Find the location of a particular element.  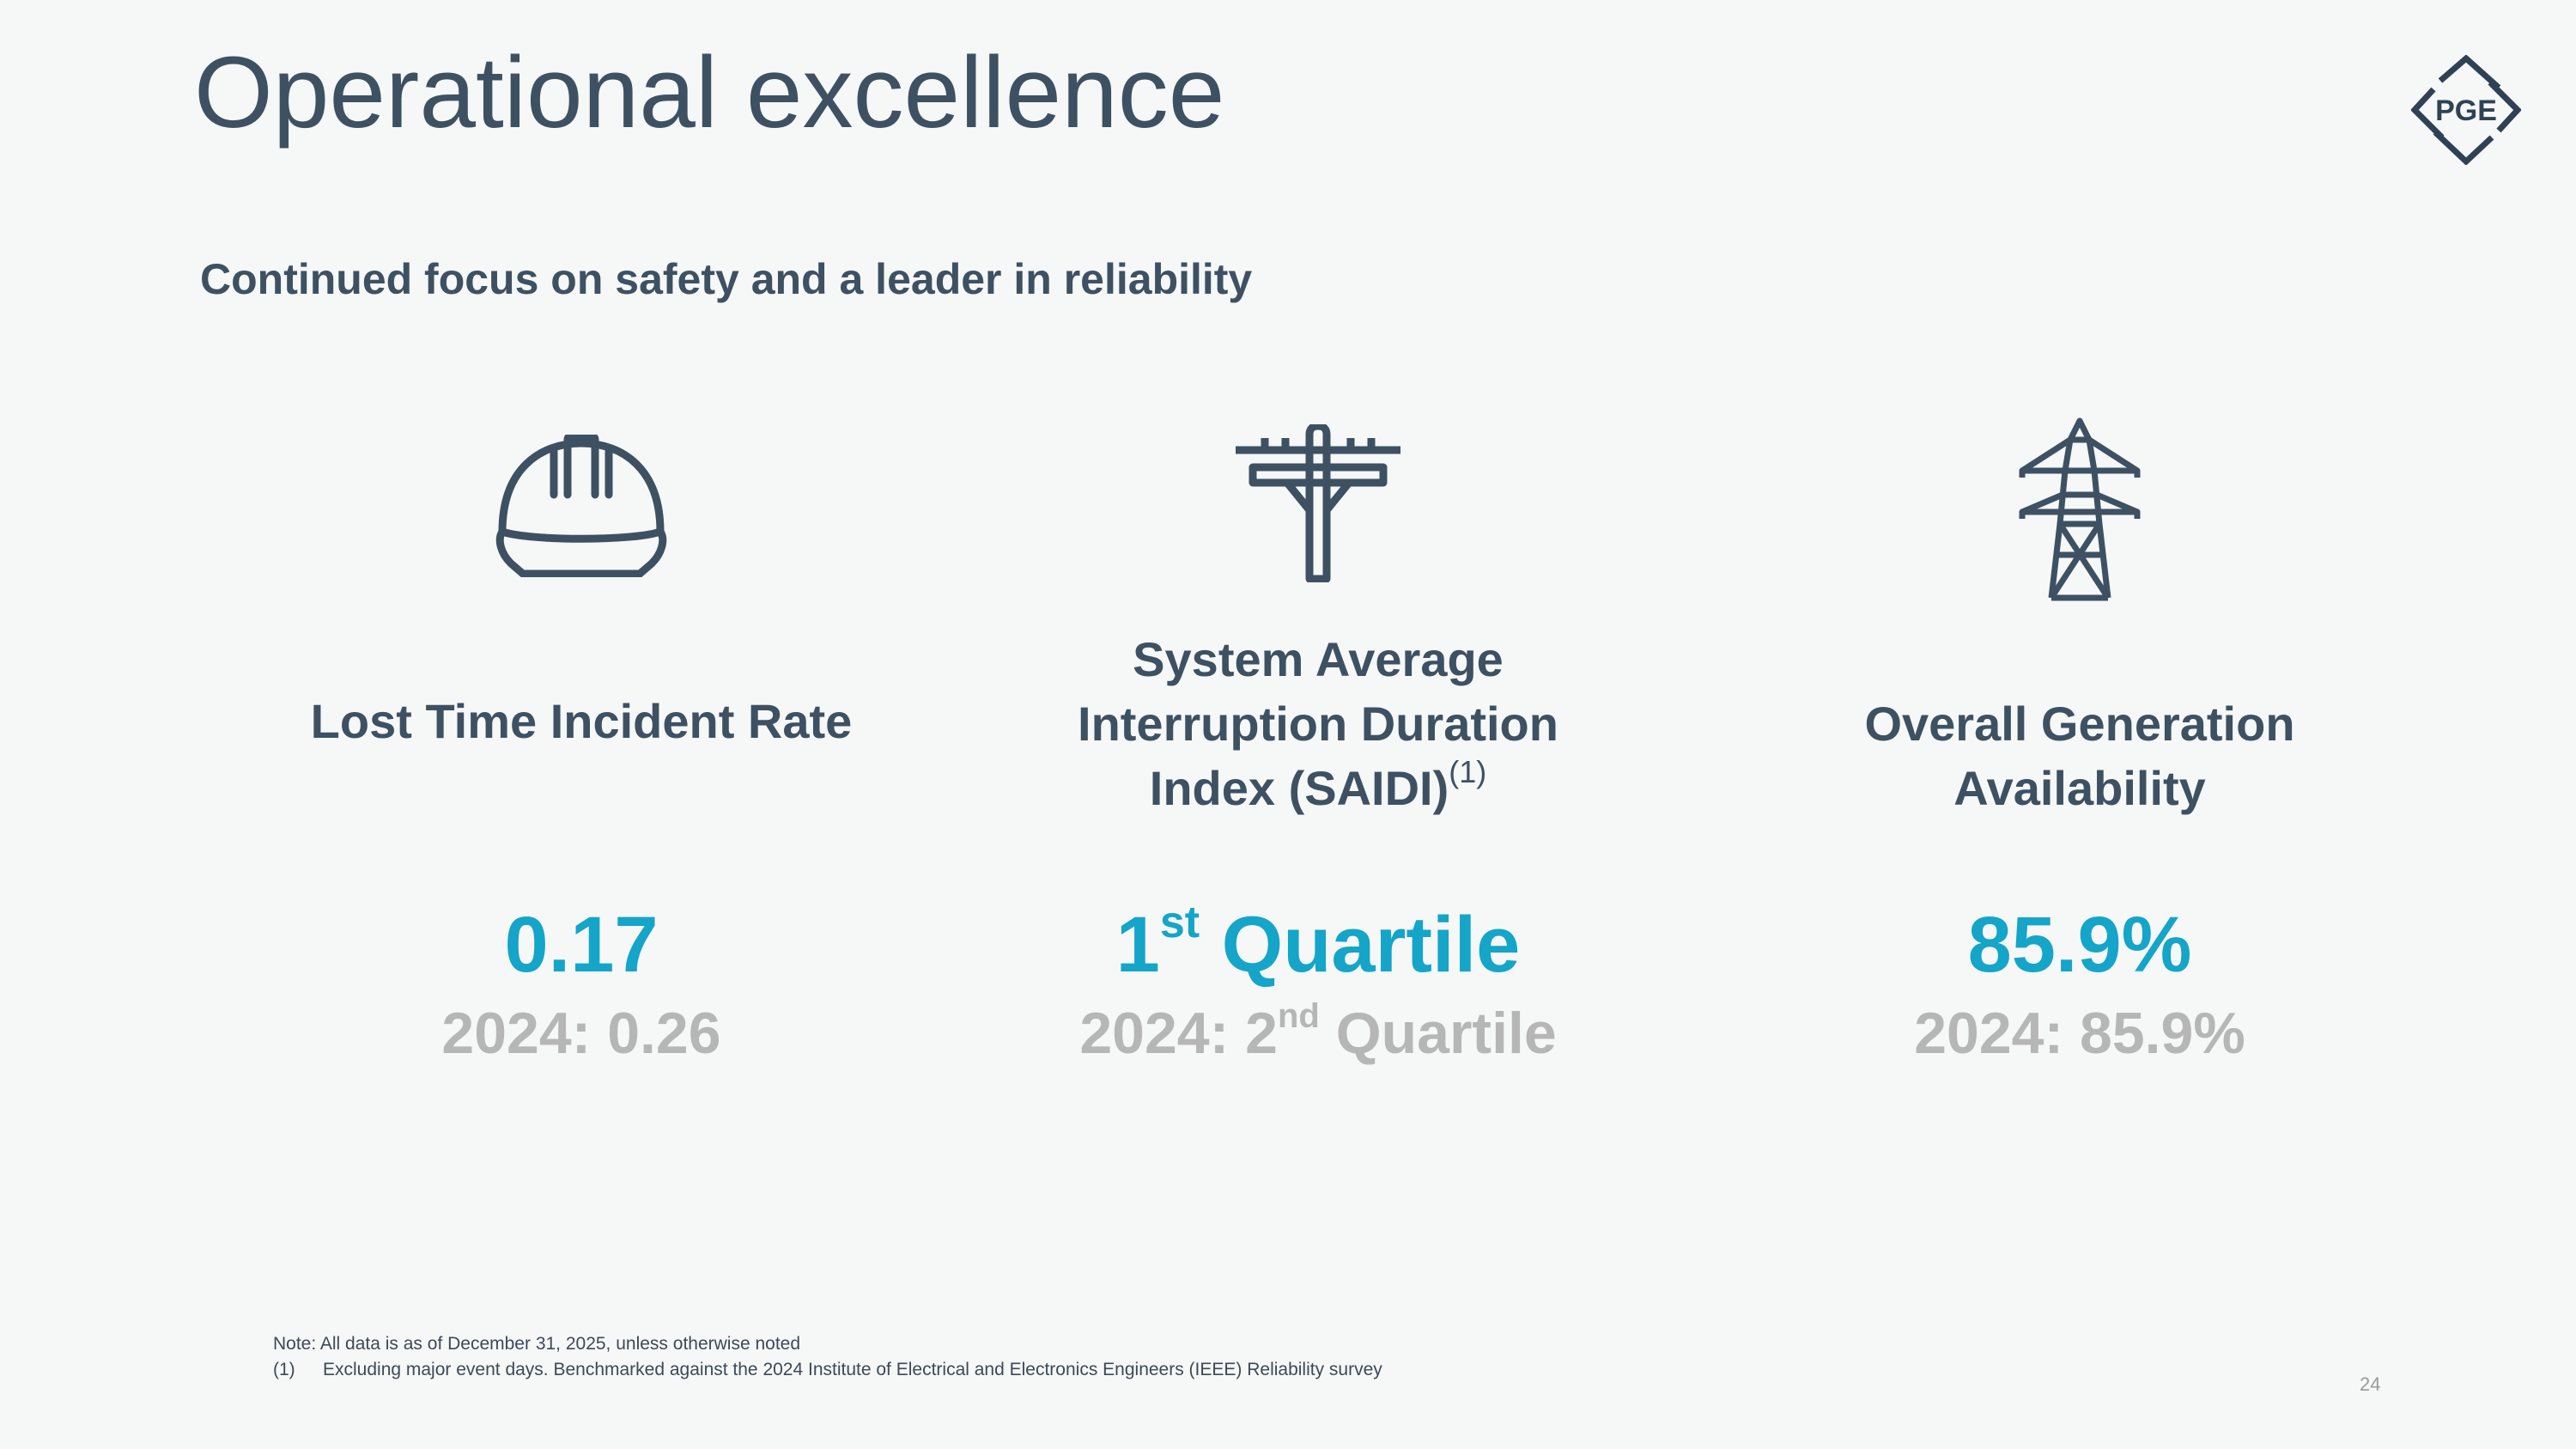

label-line: System Average is located at coordinates (1319, 659).